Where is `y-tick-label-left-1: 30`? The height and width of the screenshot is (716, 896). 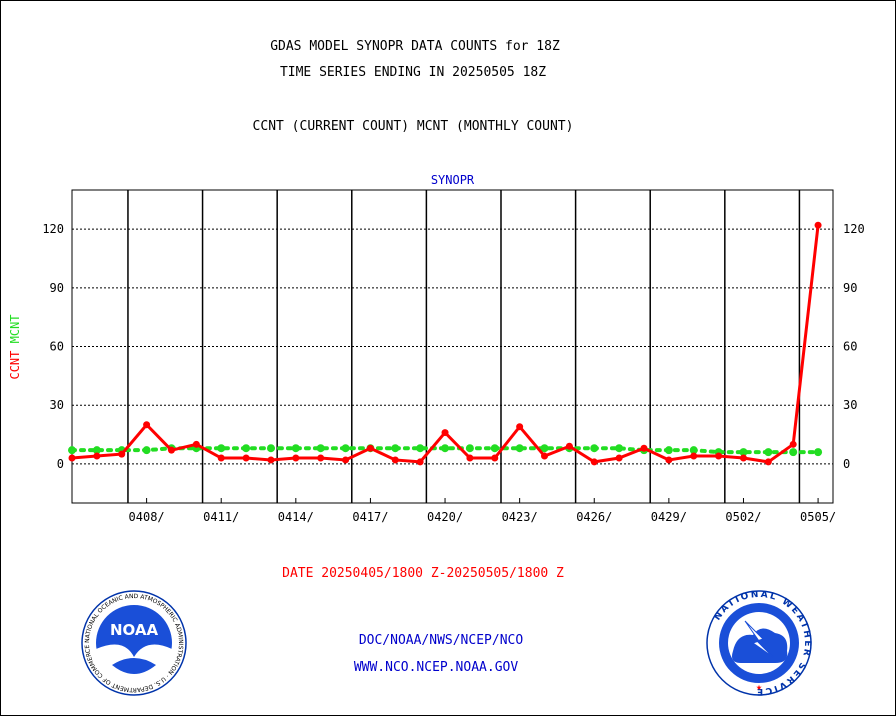 y-tick-label-left-1: 30 is located at coordinates (57, 405).